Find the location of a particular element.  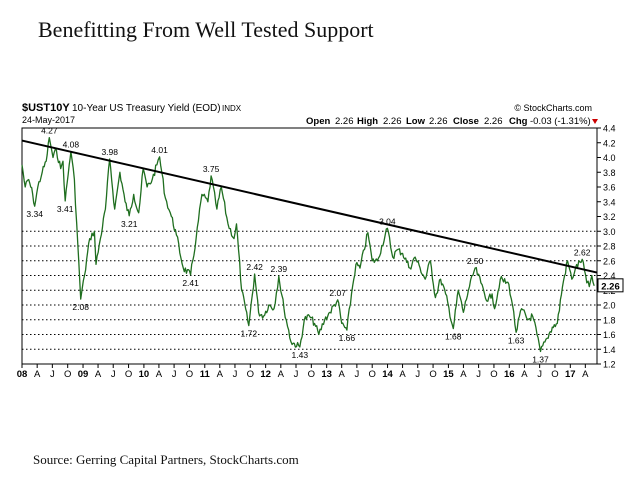

value-annotation: 1.68 is located at coordinates (453, 337).